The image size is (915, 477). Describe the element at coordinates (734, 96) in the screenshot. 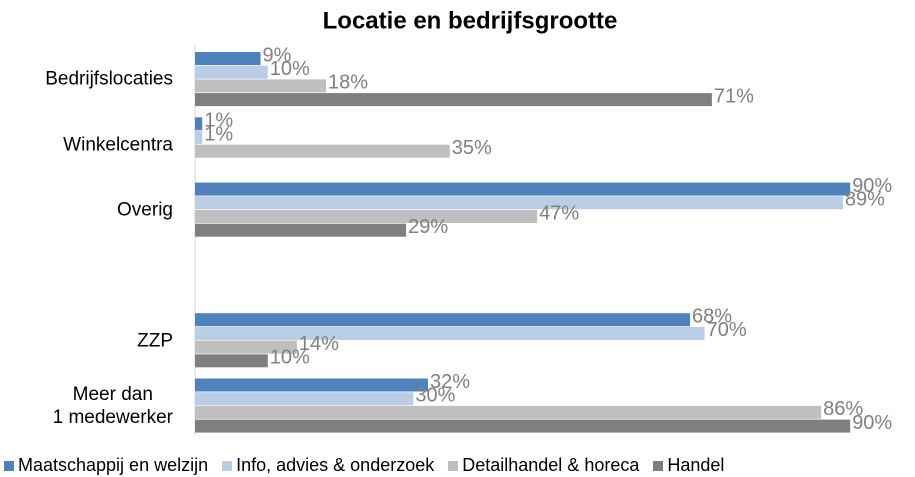

I see `data-label: 71%` at that location.